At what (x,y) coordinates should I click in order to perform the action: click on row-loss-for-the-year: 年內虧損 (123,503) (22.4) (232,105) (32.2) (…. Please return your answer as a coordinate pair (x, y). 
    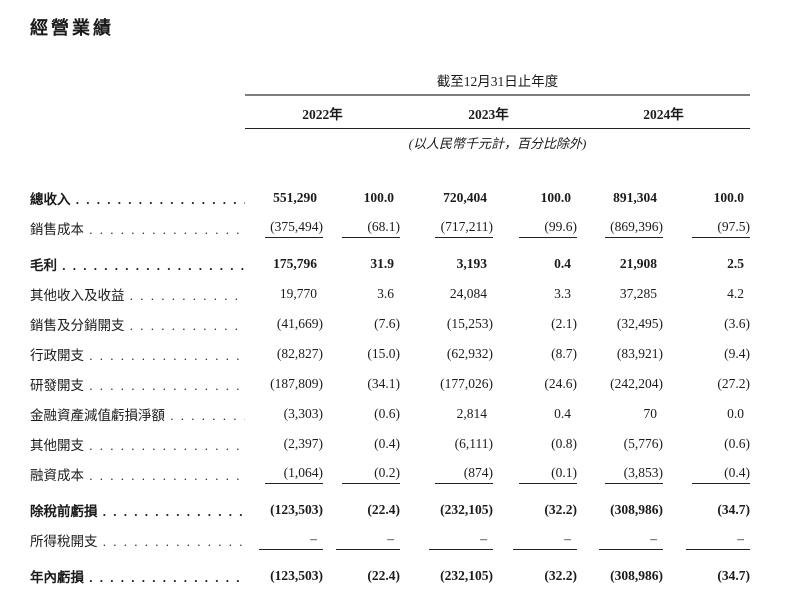
    Looking at the image, I should click on (390, 573).